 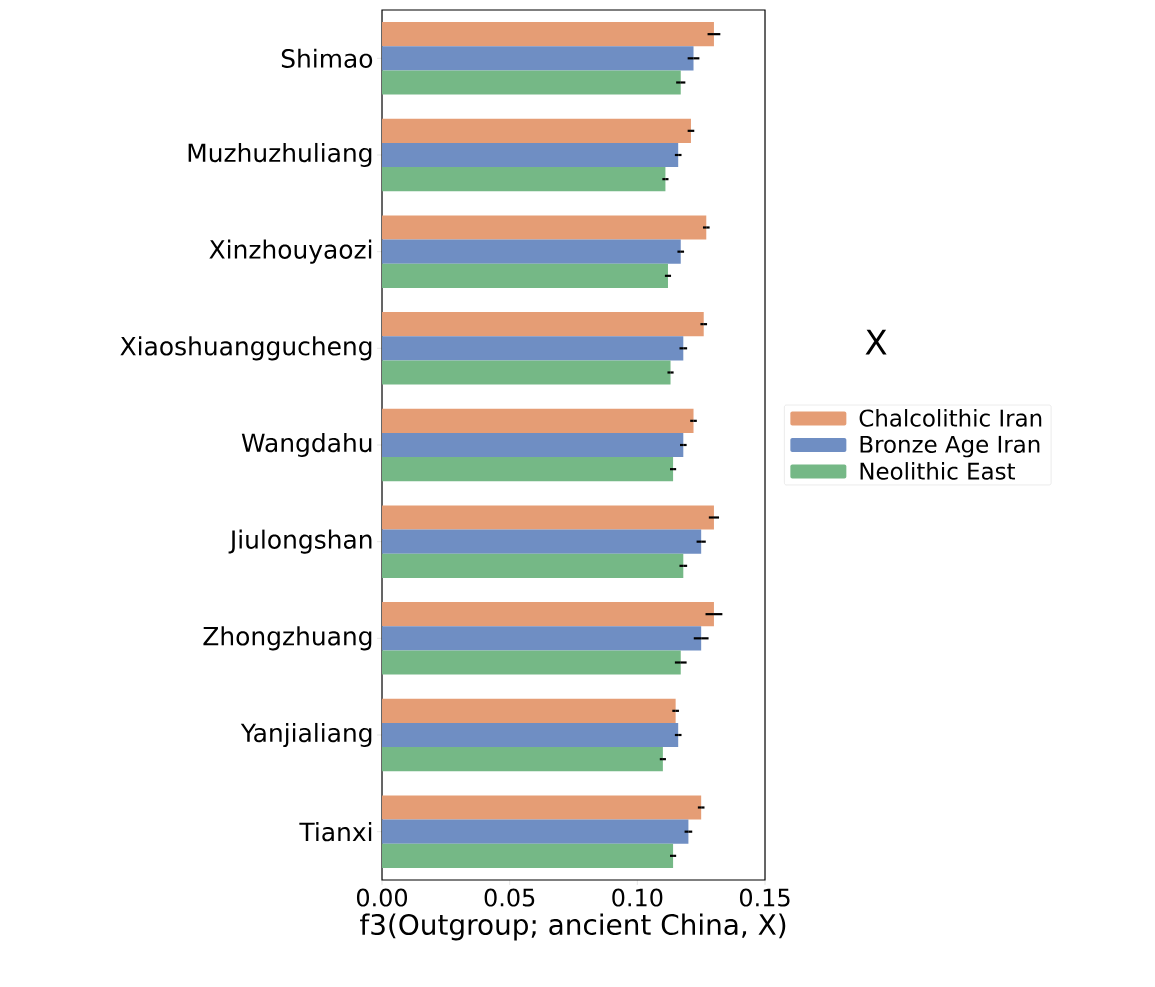 I want to click on legend-title: X, so click(x=876, y=342).